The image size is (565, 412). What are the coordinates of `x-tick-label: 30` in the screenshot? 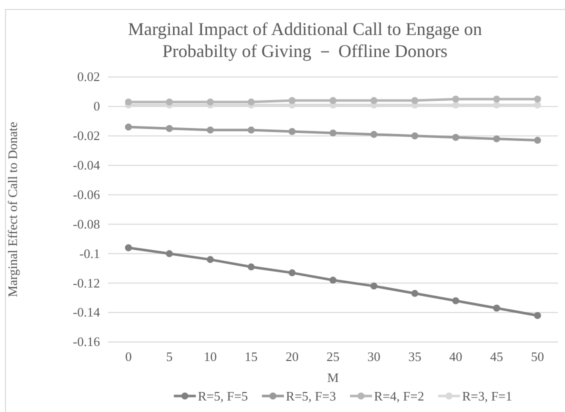 It's located at (373, 356).